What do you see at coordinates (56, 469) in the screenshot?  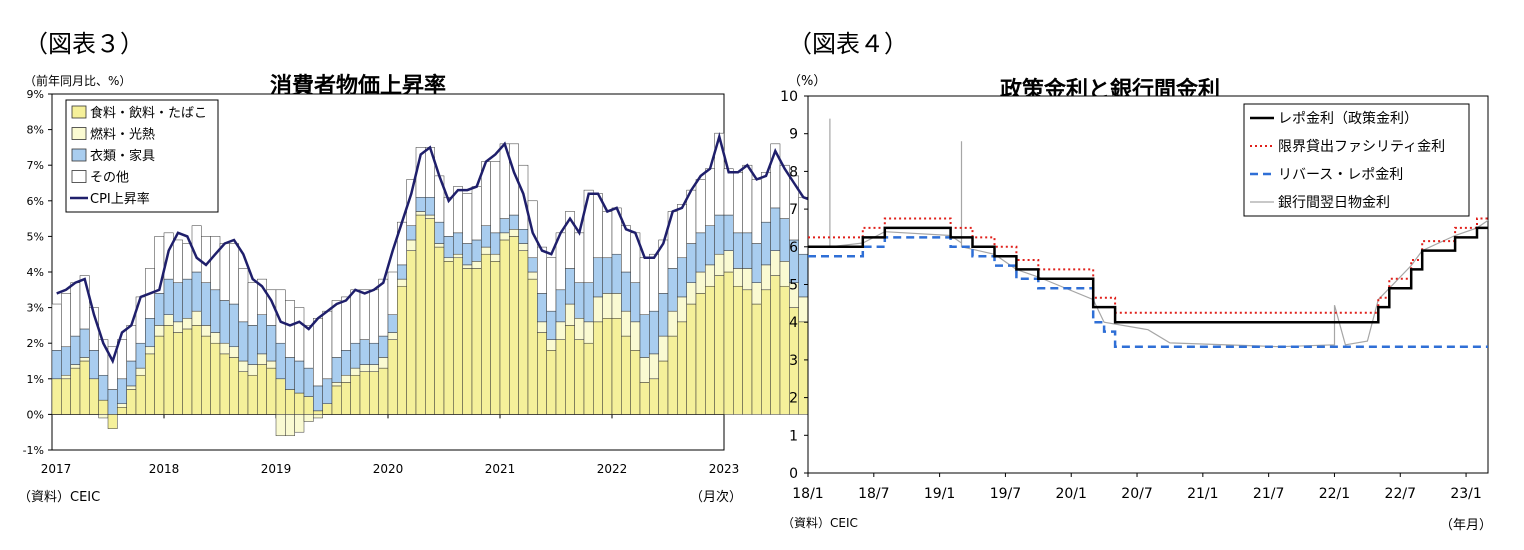 I see `x-tick-label: 2017` at bounding box center [56, 469].